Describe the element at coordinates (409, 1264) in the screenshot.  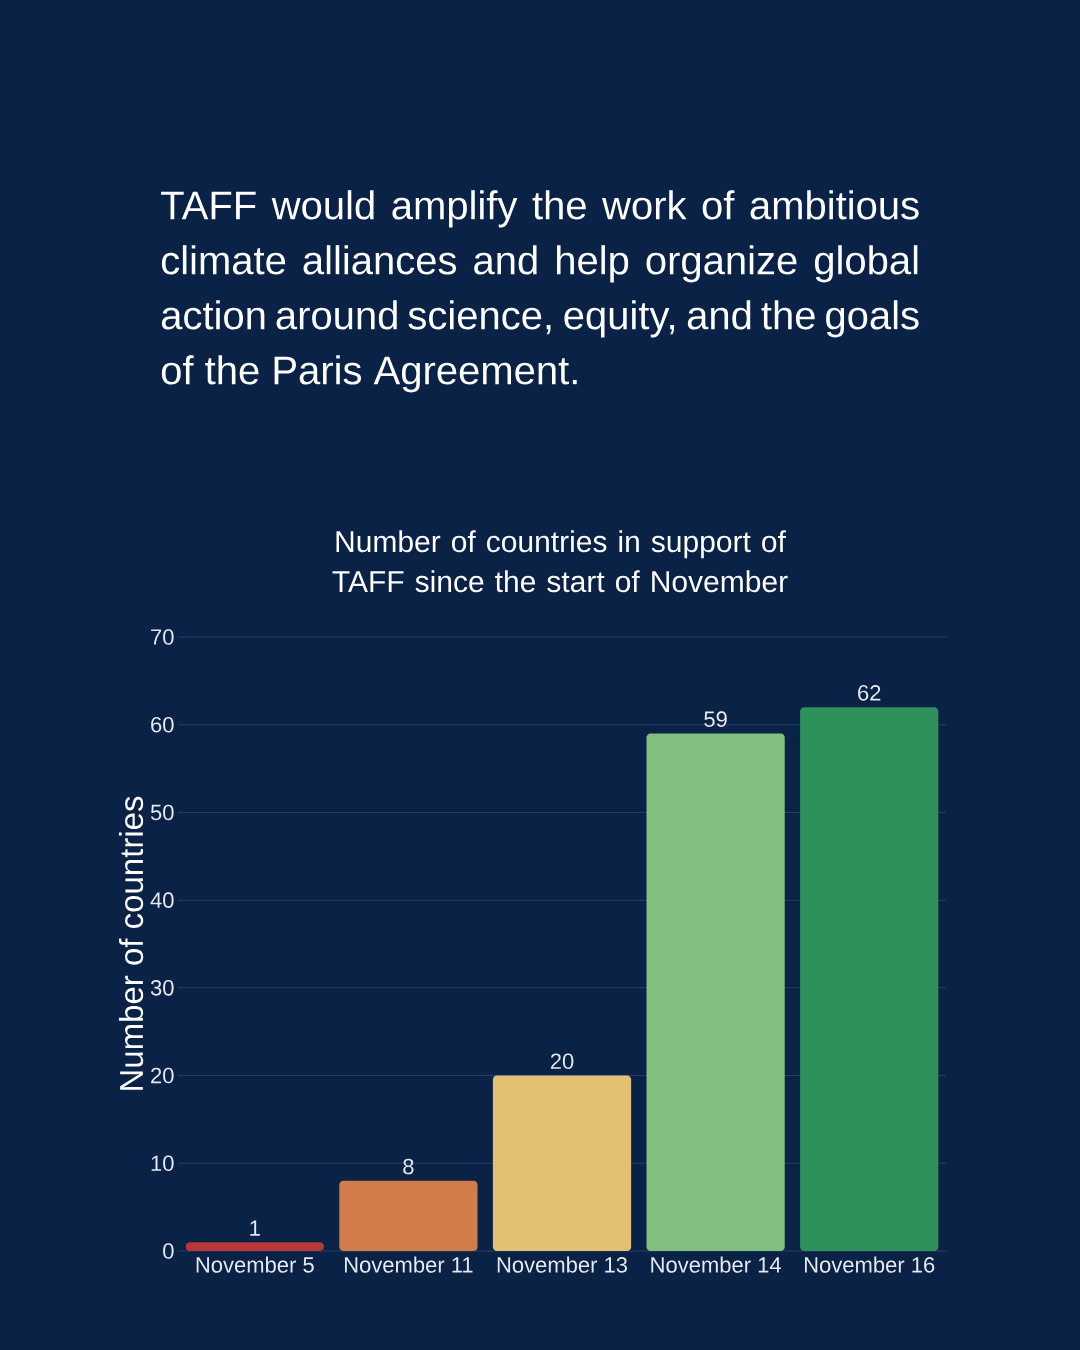
I see `x-tick-label: November 11` at that location.